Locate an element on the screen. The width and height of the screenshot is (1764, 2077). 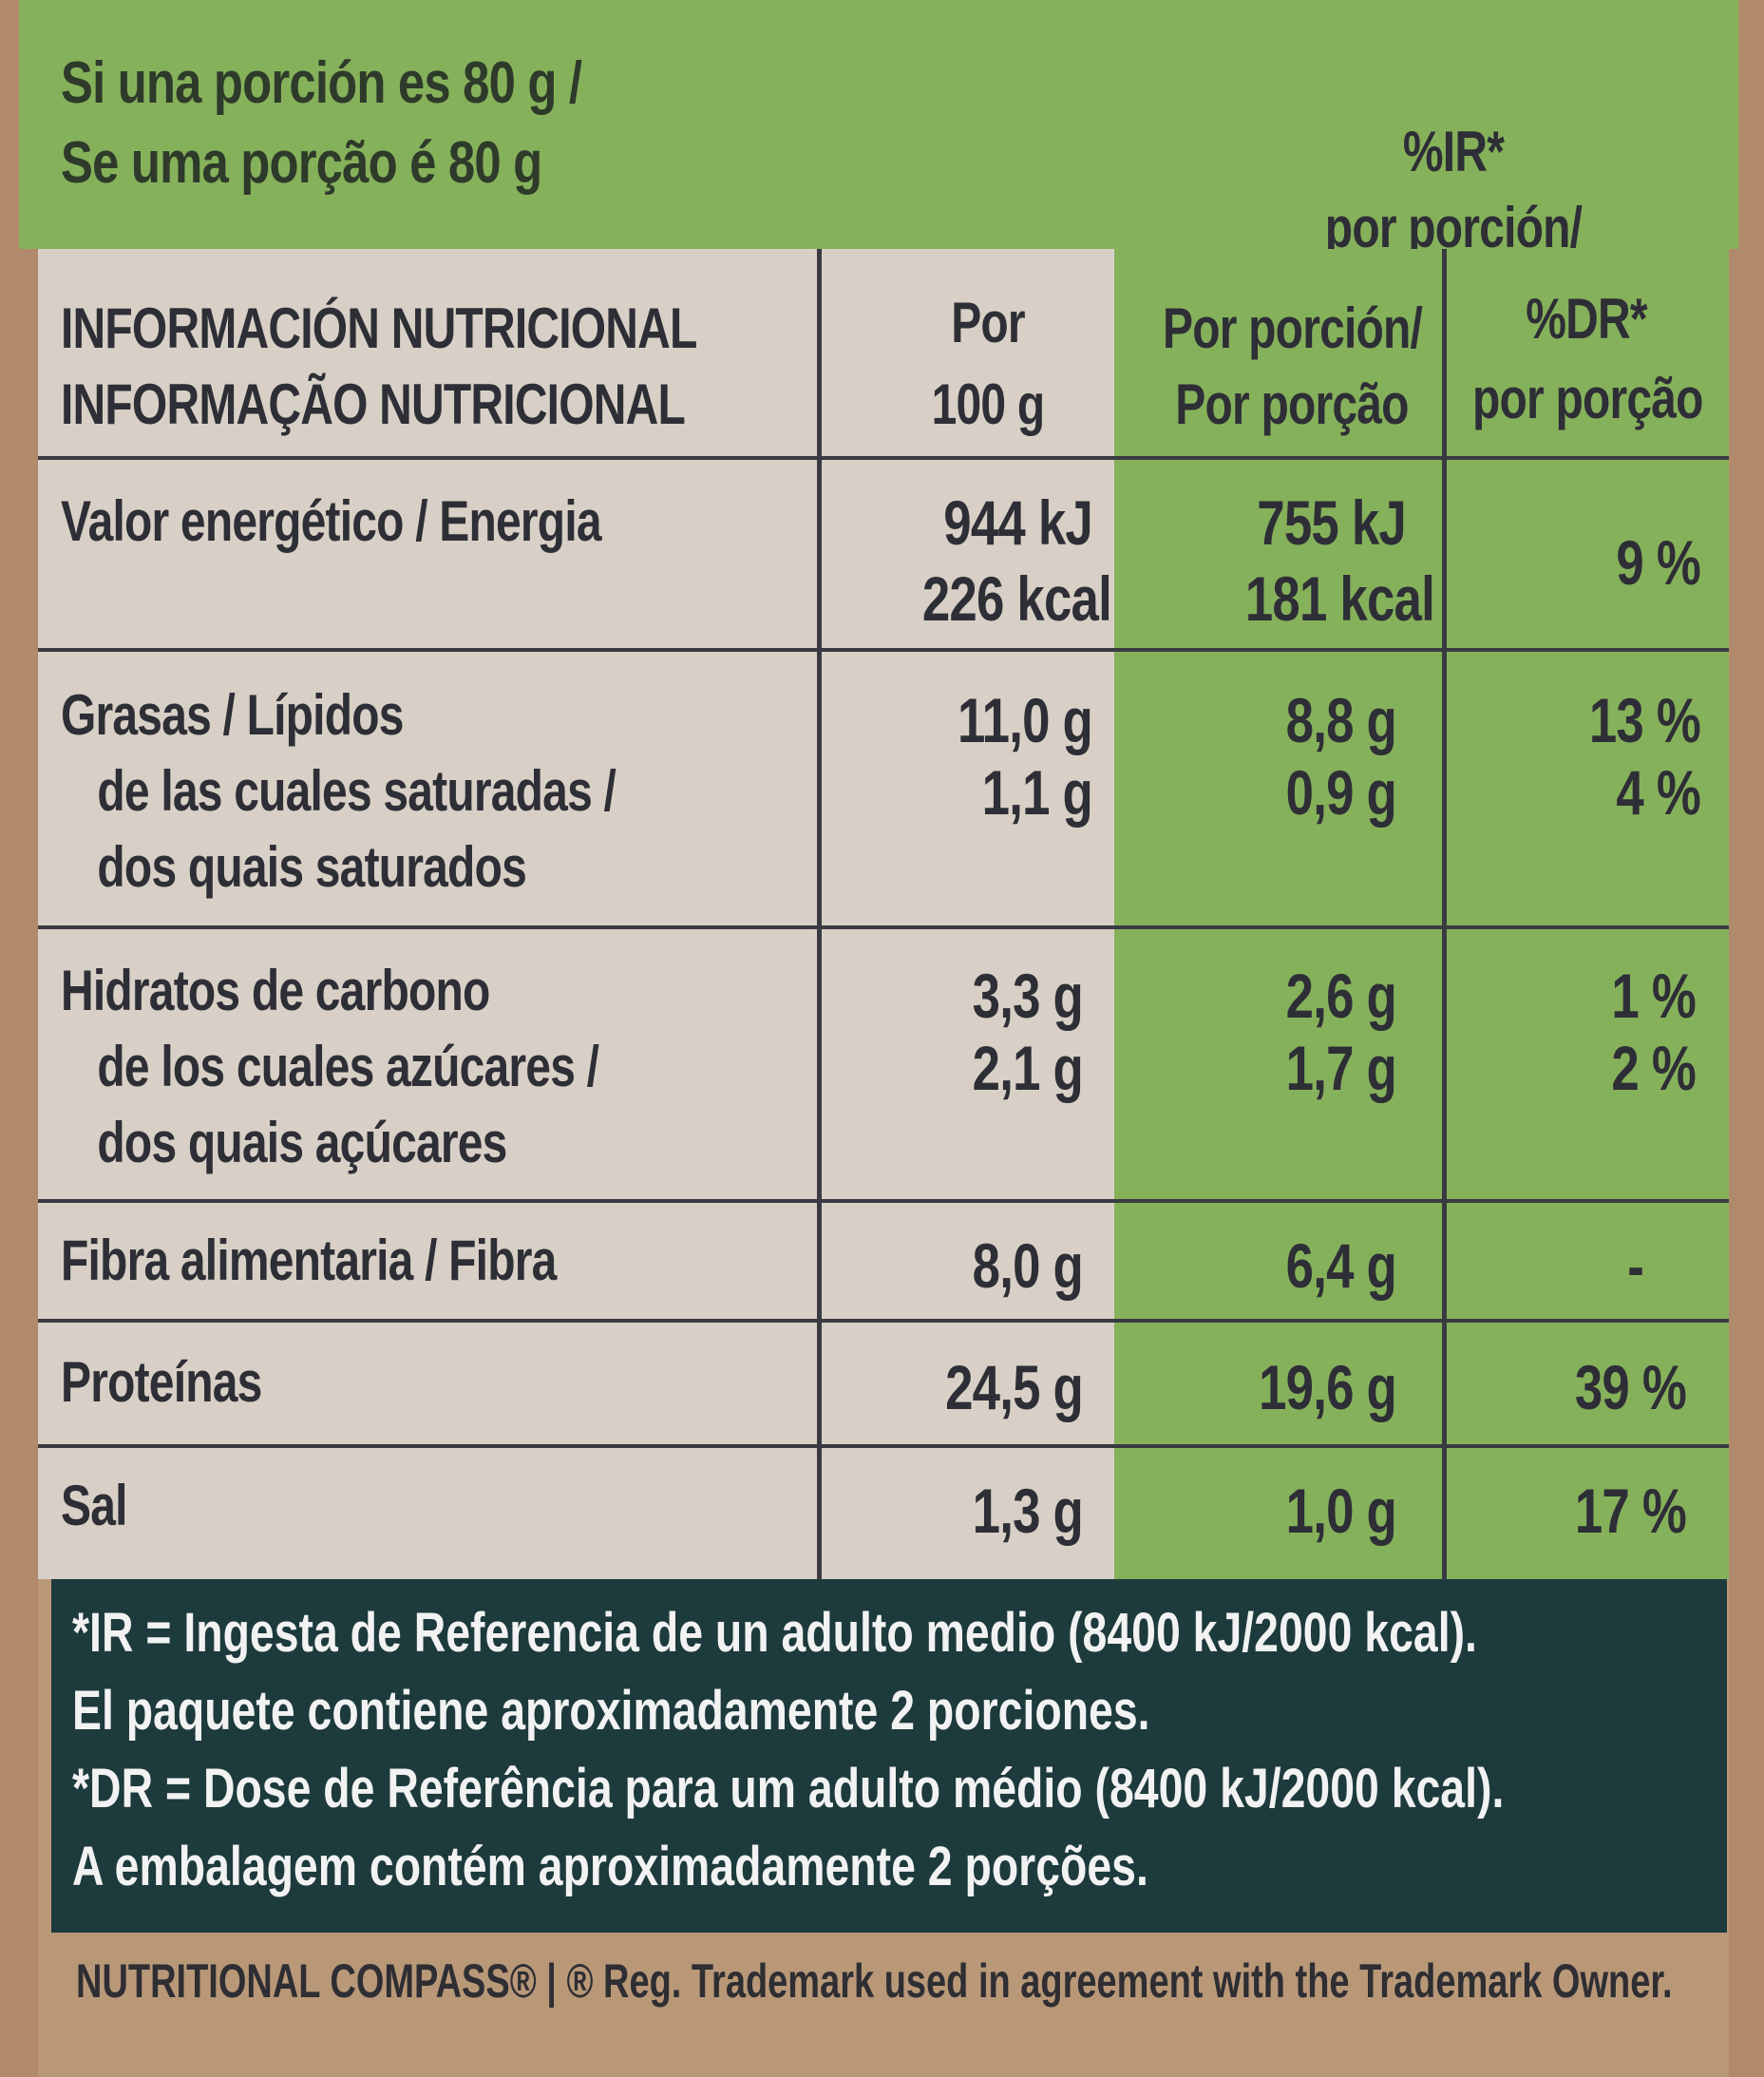
fat-portion: 8,8 g is located at coordinates (1341, 720).